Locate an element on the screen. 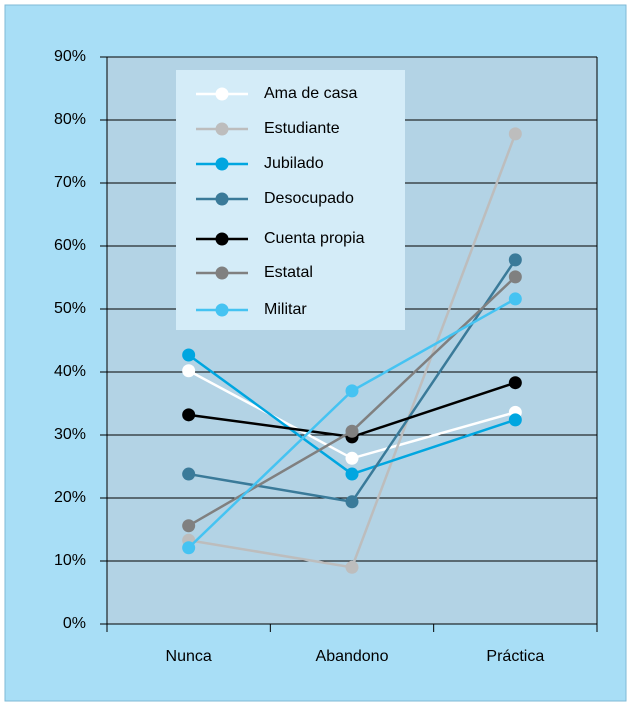 Image resolution: width=632 pixels, height=712 pixels. y-tick-label: 0% is located at coordinates (74, 623).